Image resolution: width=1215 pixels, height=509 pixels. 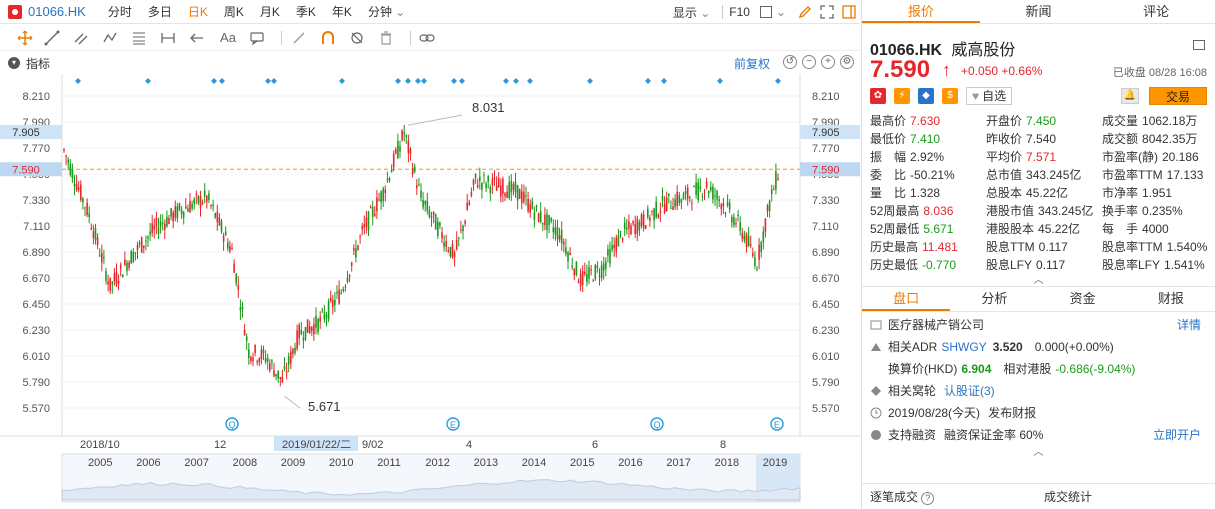 What do you see at coordinates (751, 64) in the screenshot?
I see `fuquan-selector: 前复权` at bounding box center [751, 64].